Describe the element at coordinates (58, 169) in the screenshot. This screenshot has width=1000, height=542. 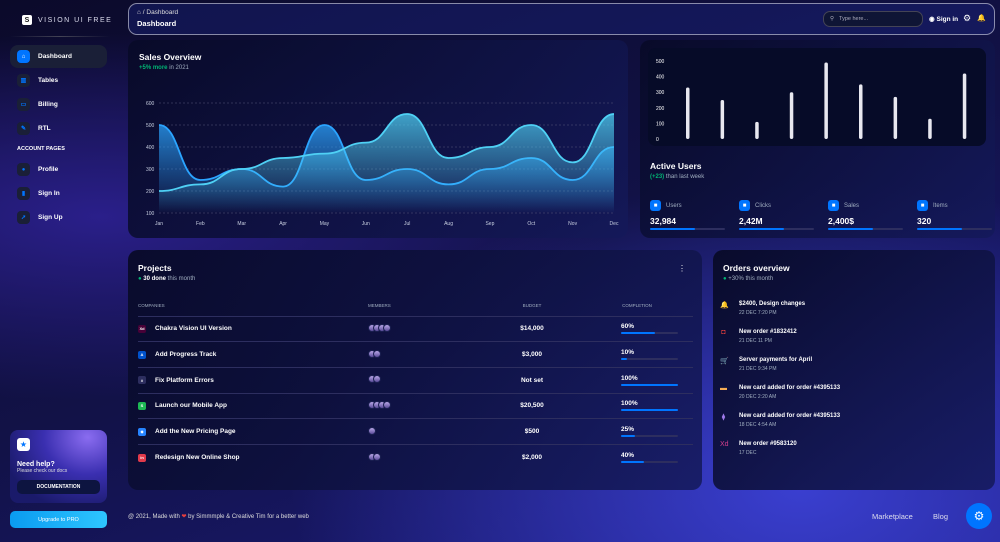
I see `sidebar-item-profile: ● Profile` at that location.